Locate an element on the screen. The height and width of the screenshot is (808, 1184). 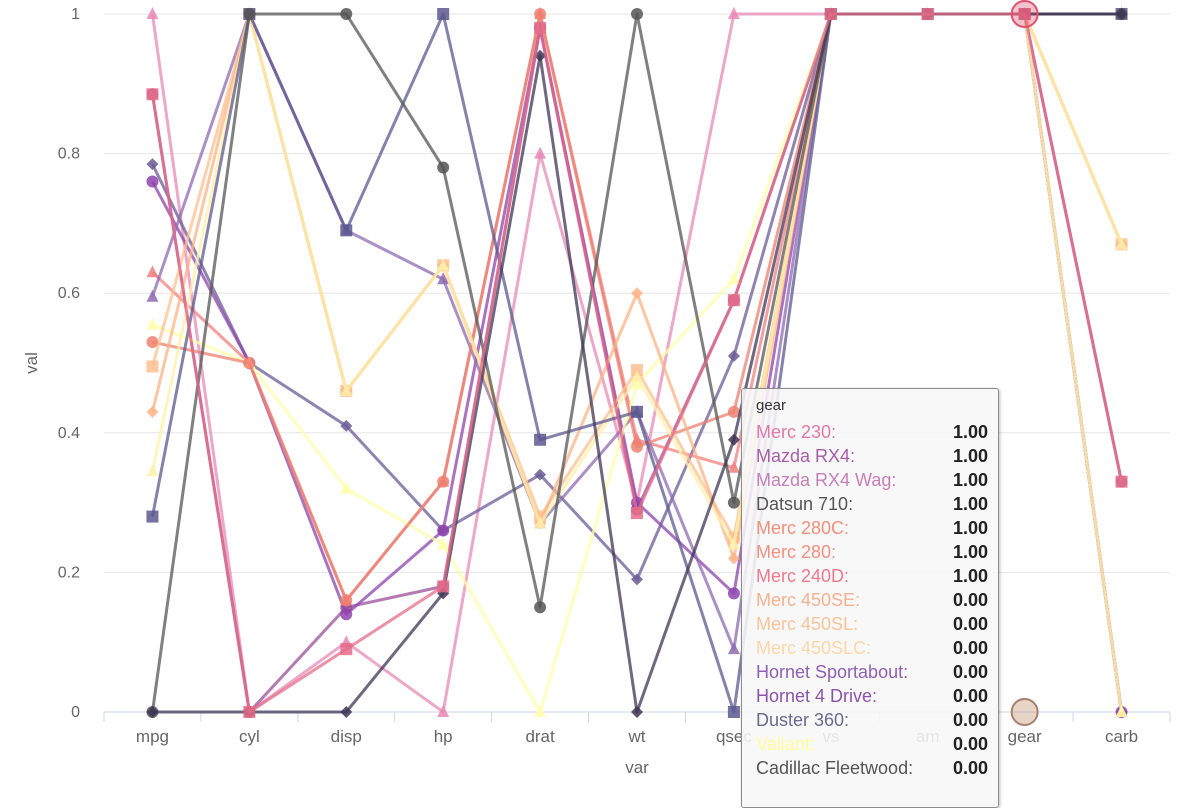
tooltip-row: Merc 450SLC: 0.00 is located at coordinates (877, 648).